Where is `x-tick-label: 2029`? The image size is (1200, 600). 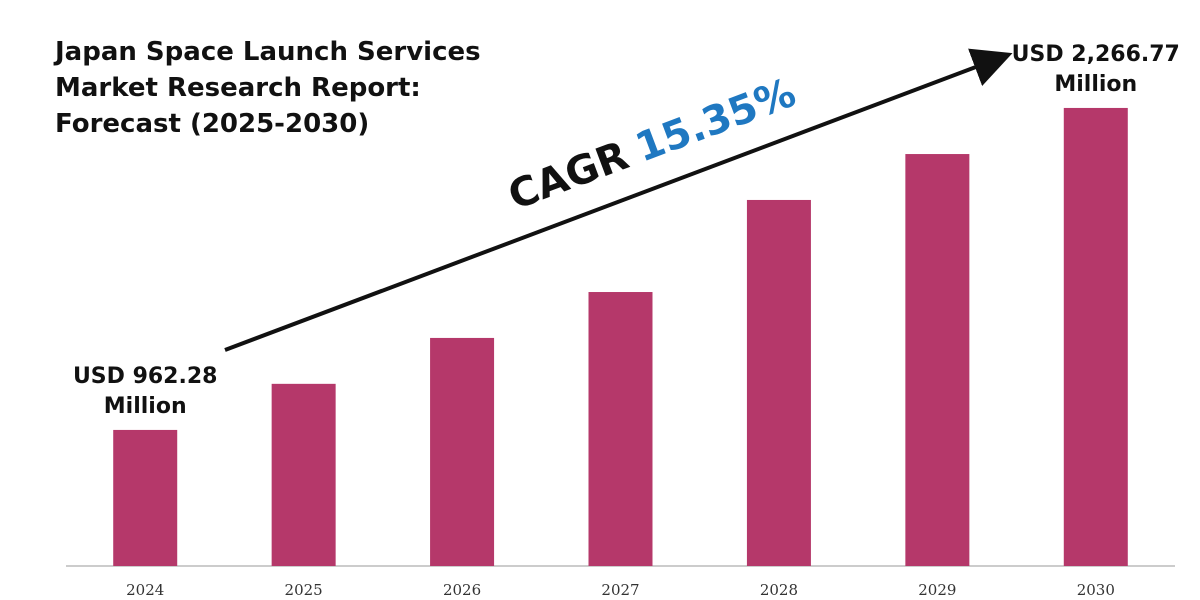
x-tick-label: 2029 is located at coordinates (937, 590).